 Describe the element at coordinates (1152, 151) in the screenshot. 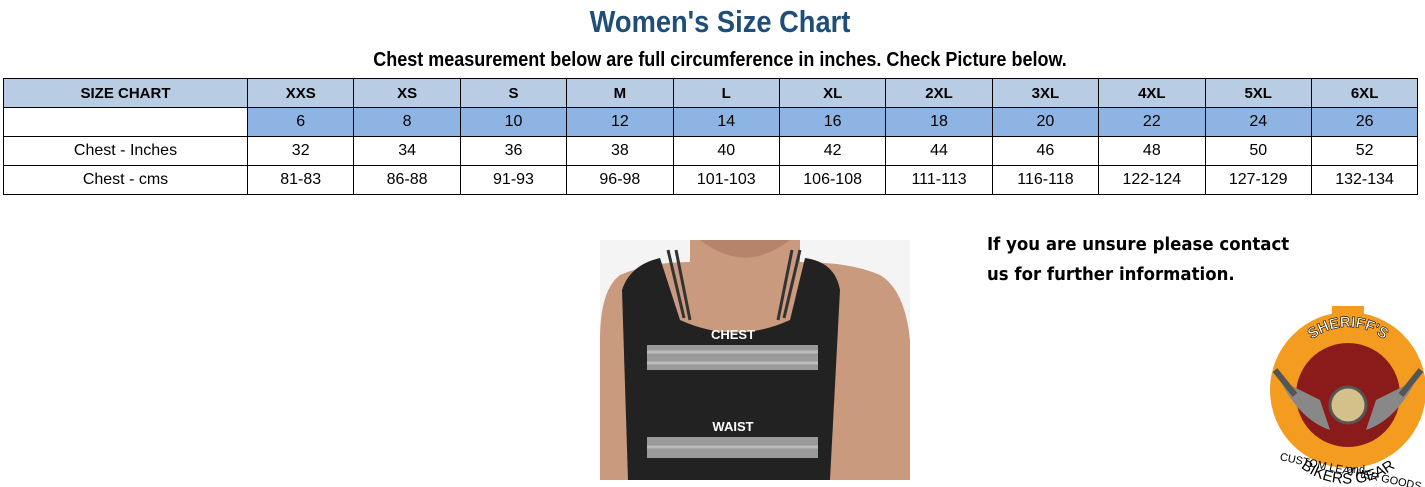

I see `table-cell: 48` at that location.